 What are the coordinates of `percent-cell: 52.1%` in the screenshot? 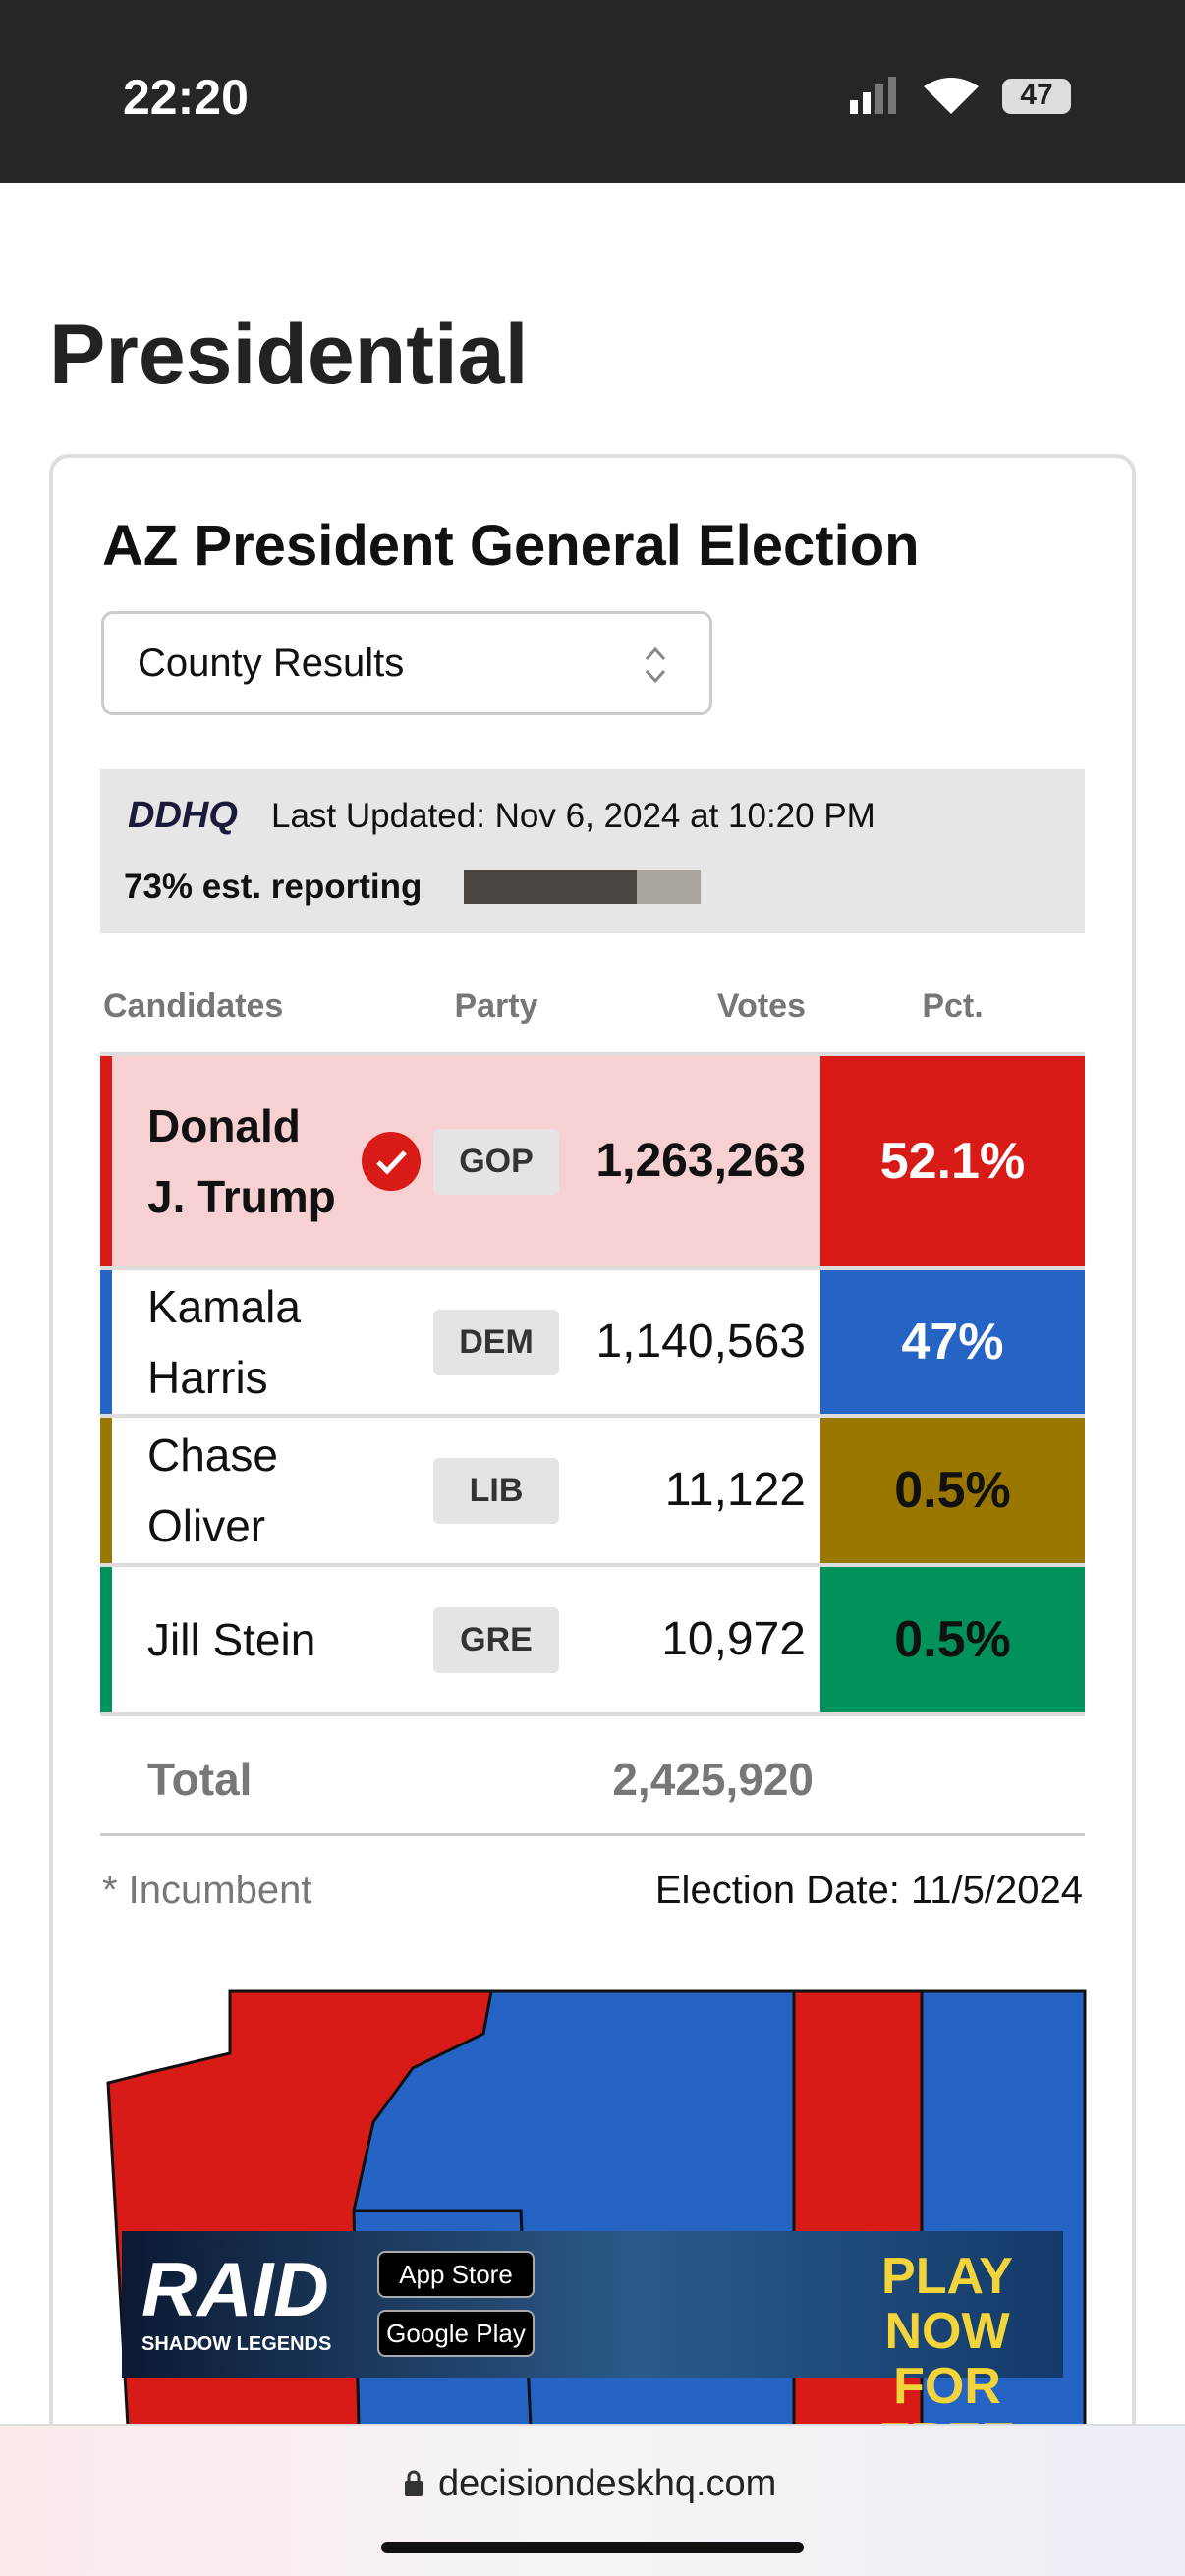 It's located at (953, 1161).